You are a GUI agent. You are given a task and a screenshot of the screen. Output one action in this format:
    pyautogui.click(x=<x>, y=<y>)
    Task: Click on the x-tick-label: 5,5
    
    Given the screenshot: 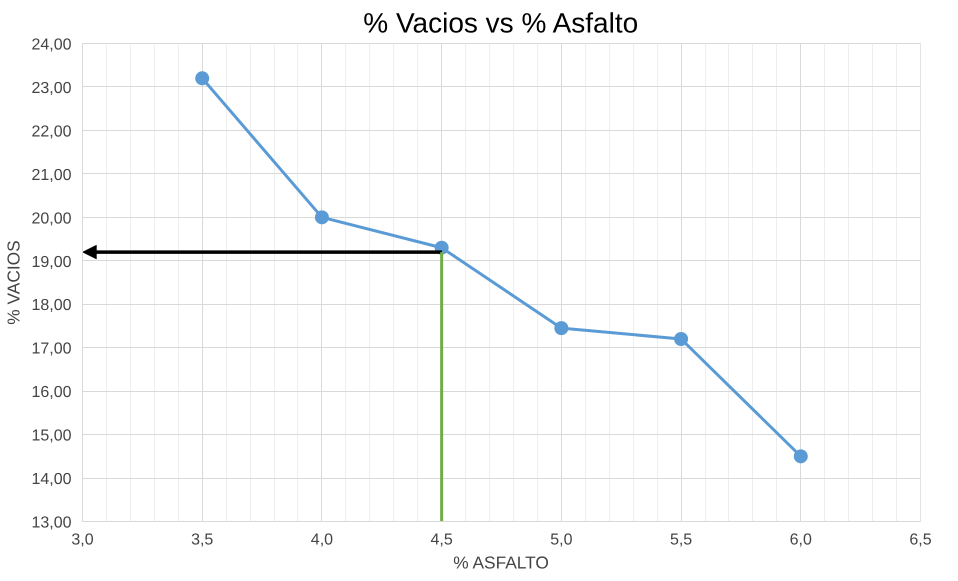 What is the action you would take?
    pyautogui.click(x=681, y=540)
    